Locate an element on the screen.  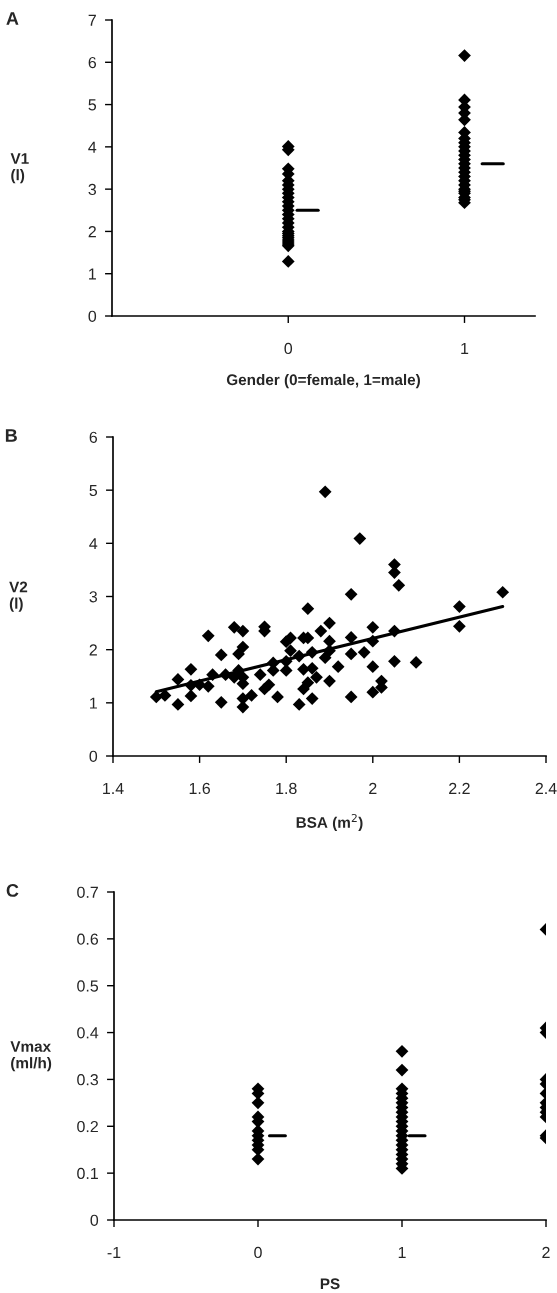
y-axis-title: V2 (l) is located at coordinates (18, 596).